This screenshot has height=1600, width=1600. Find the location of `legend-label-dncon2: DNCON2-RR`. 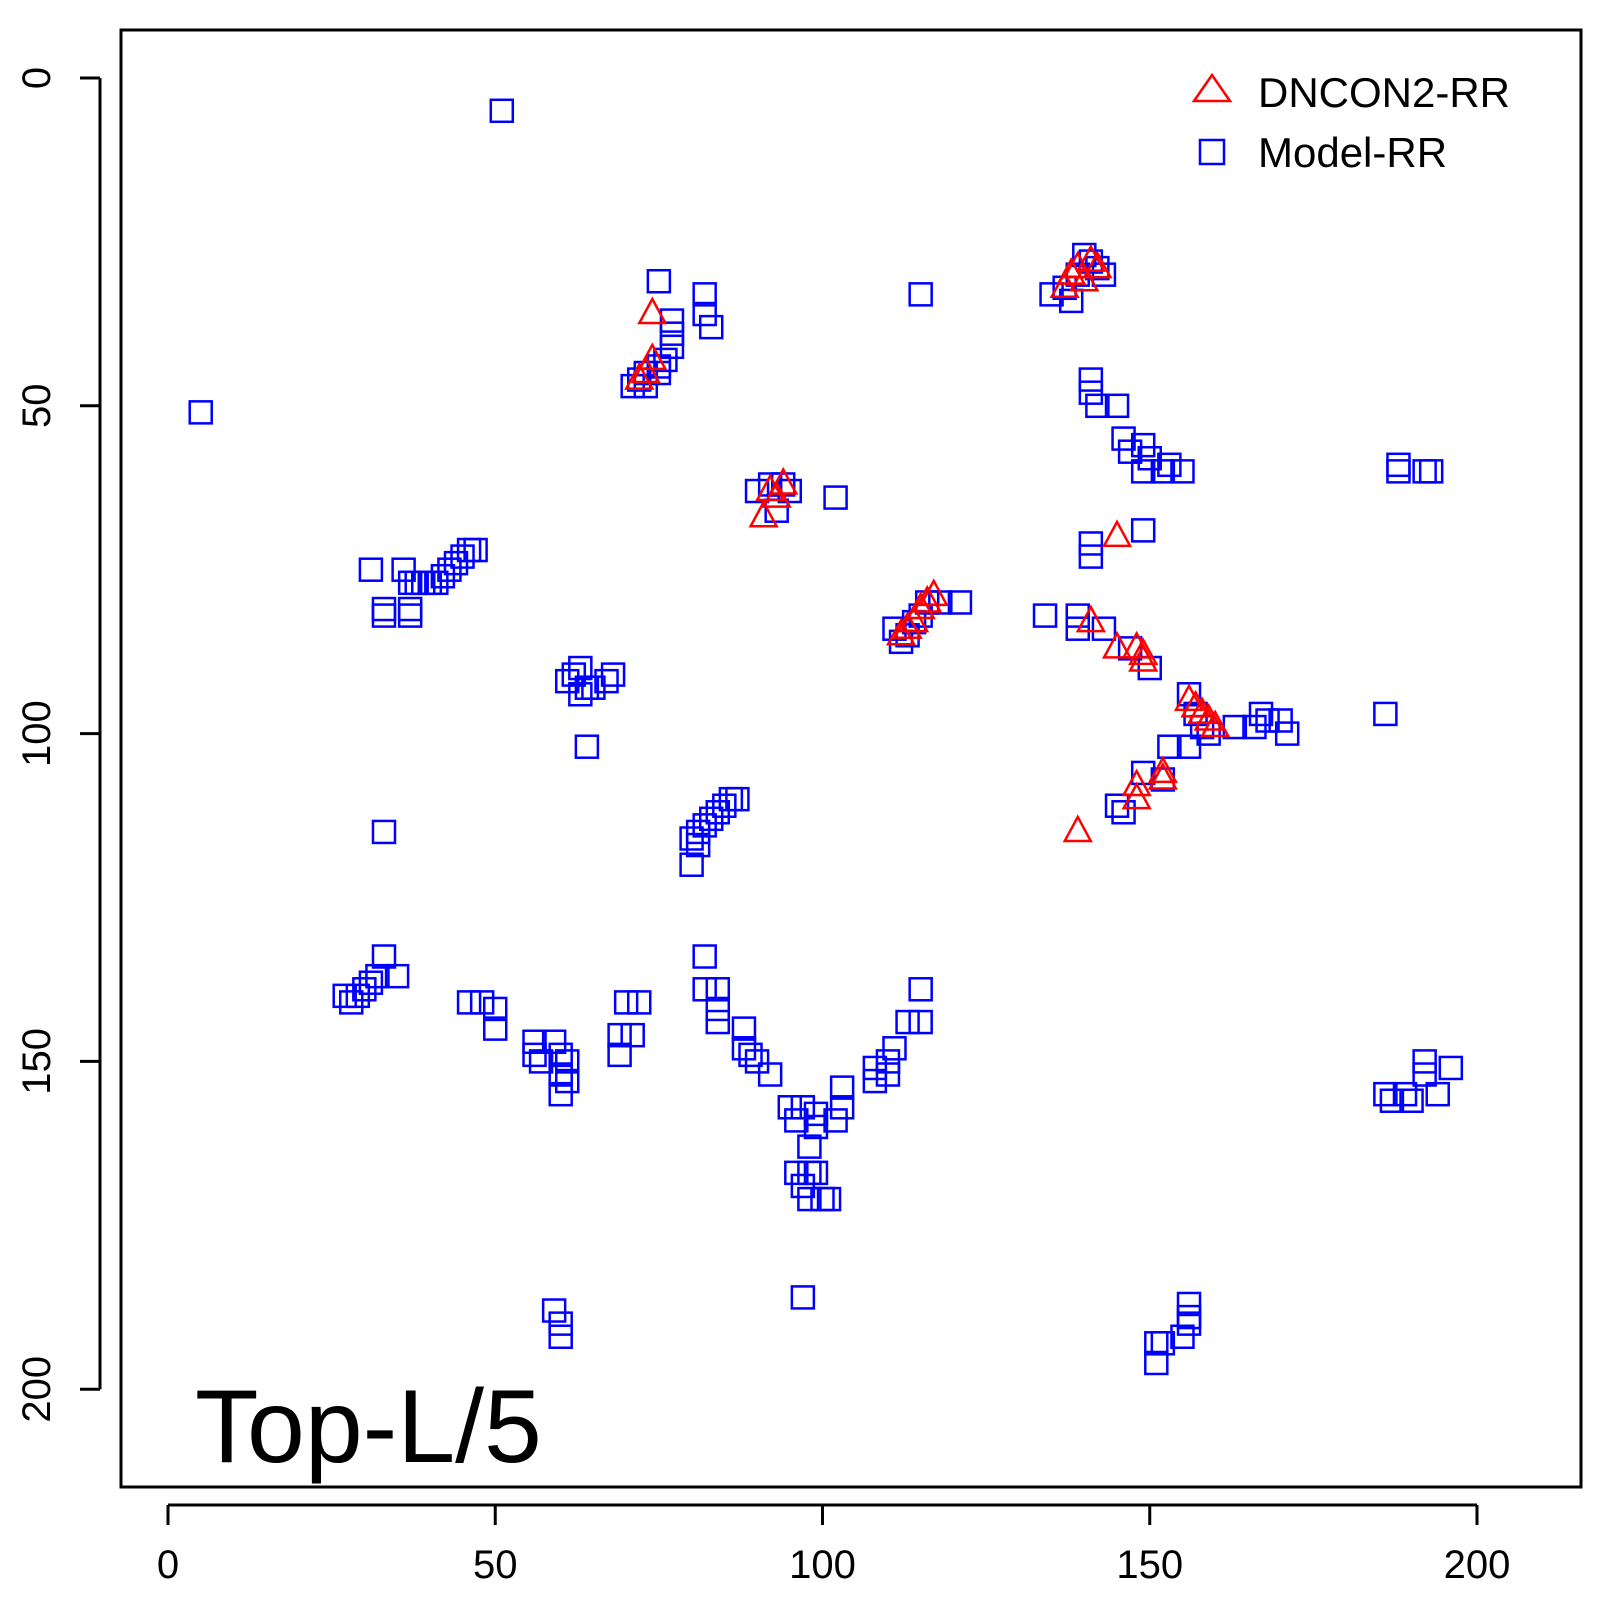

legend-label-dncon2: DNCON2-RR is located at coordinates (1384, 92).